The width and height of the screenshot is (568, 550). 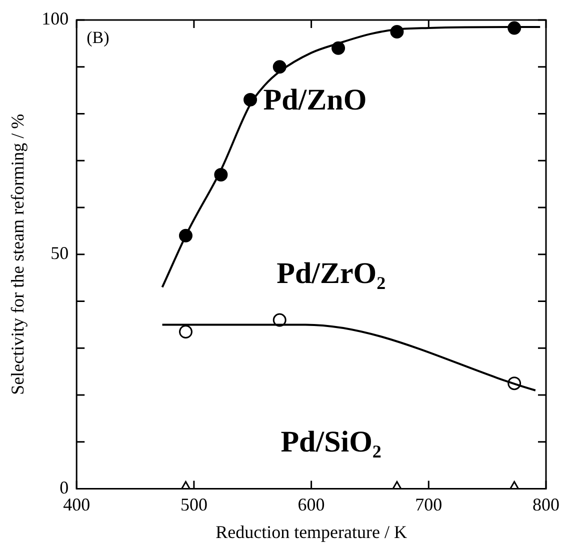 I want to click on x-tick-label: 700, so click(x=428, y=504).